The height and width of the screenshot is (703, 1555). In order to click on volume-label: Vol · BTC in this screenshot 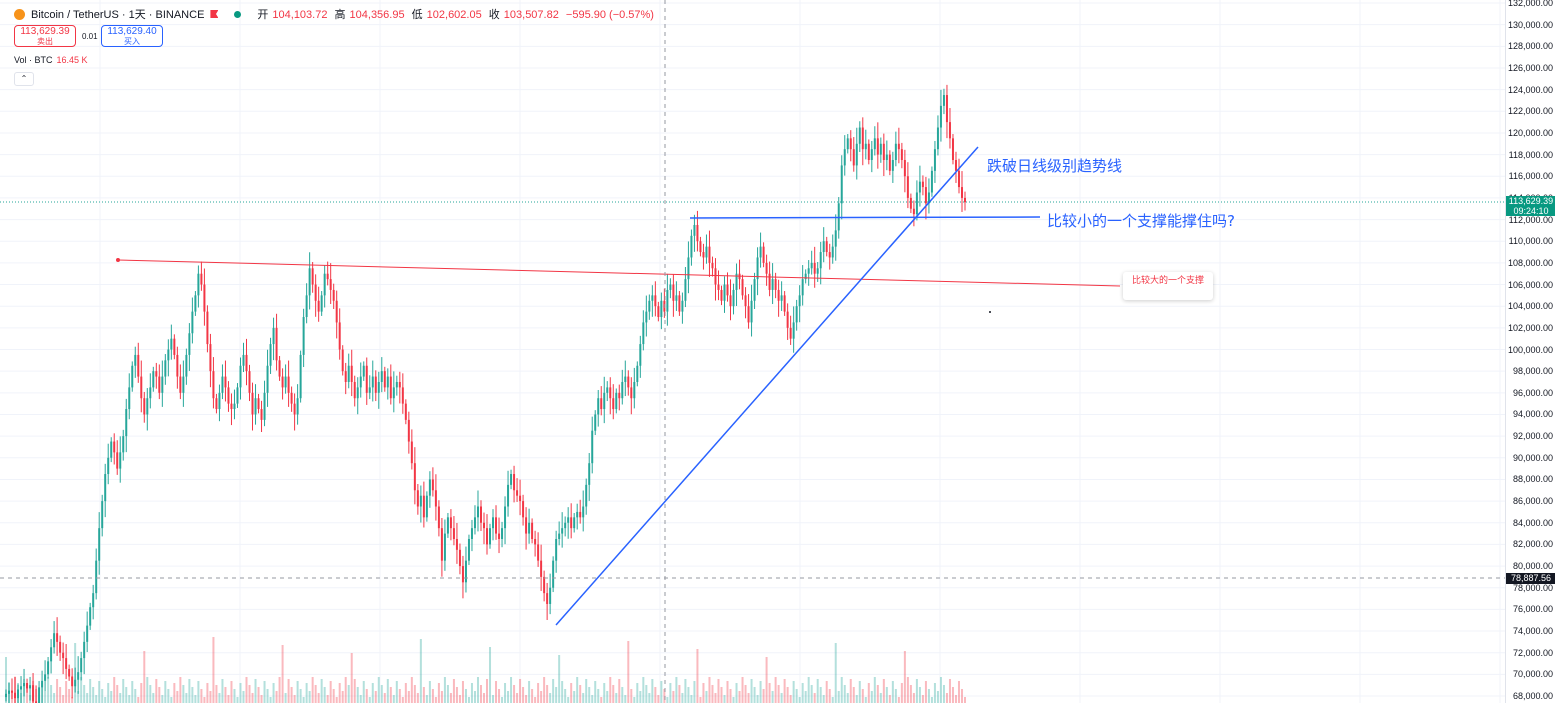, I will do `click(33, 60)`.